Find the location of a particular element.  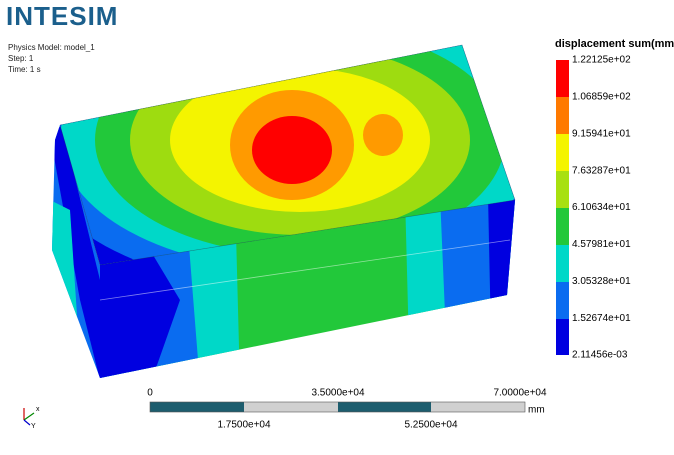

scale-label: 0 is located at coordinates (150, 393).